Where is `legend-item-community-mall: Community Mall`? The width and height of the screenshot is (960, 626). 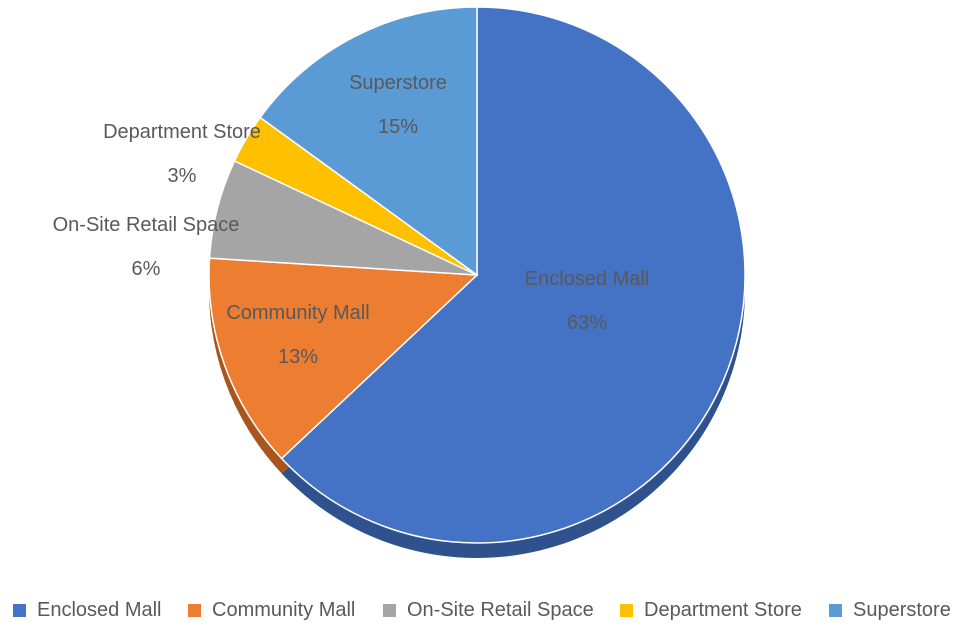
legend-item-community-mall: Community Mall is located at coordinates (271, 610).